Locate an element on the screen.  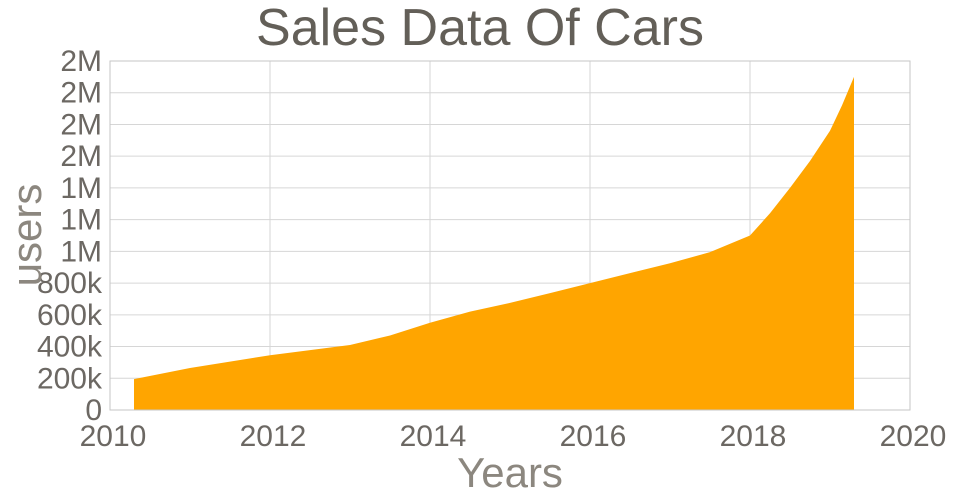
y-tick-label: 400k is located at coordinates (70, 347).